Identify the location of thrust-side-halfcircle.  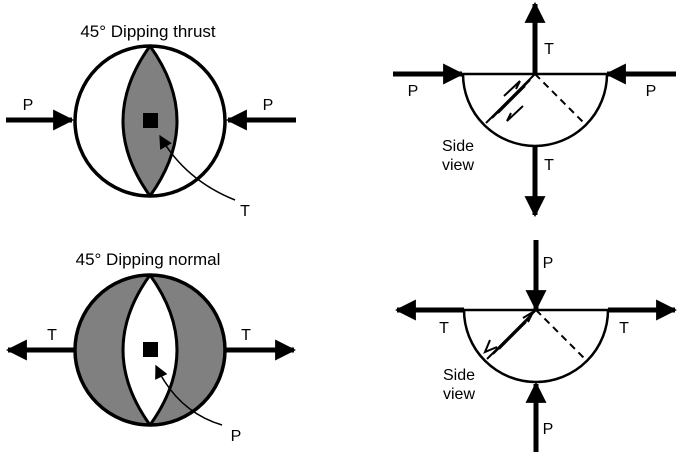
(535, 110).